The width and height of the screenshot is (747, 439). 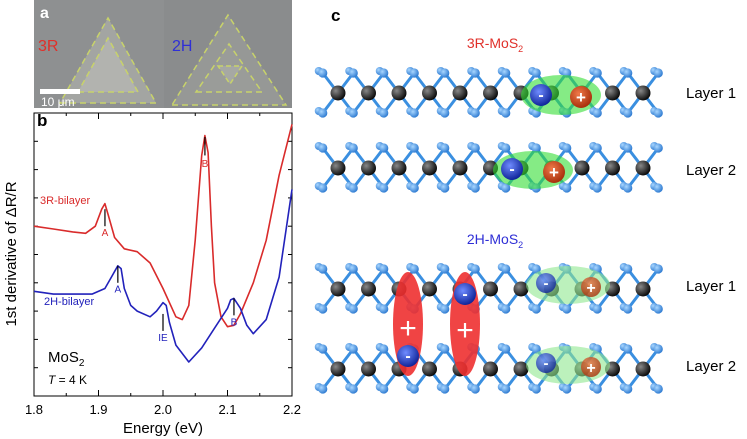 I want to click on material-subscript: 2, so click(x=82, y=363).